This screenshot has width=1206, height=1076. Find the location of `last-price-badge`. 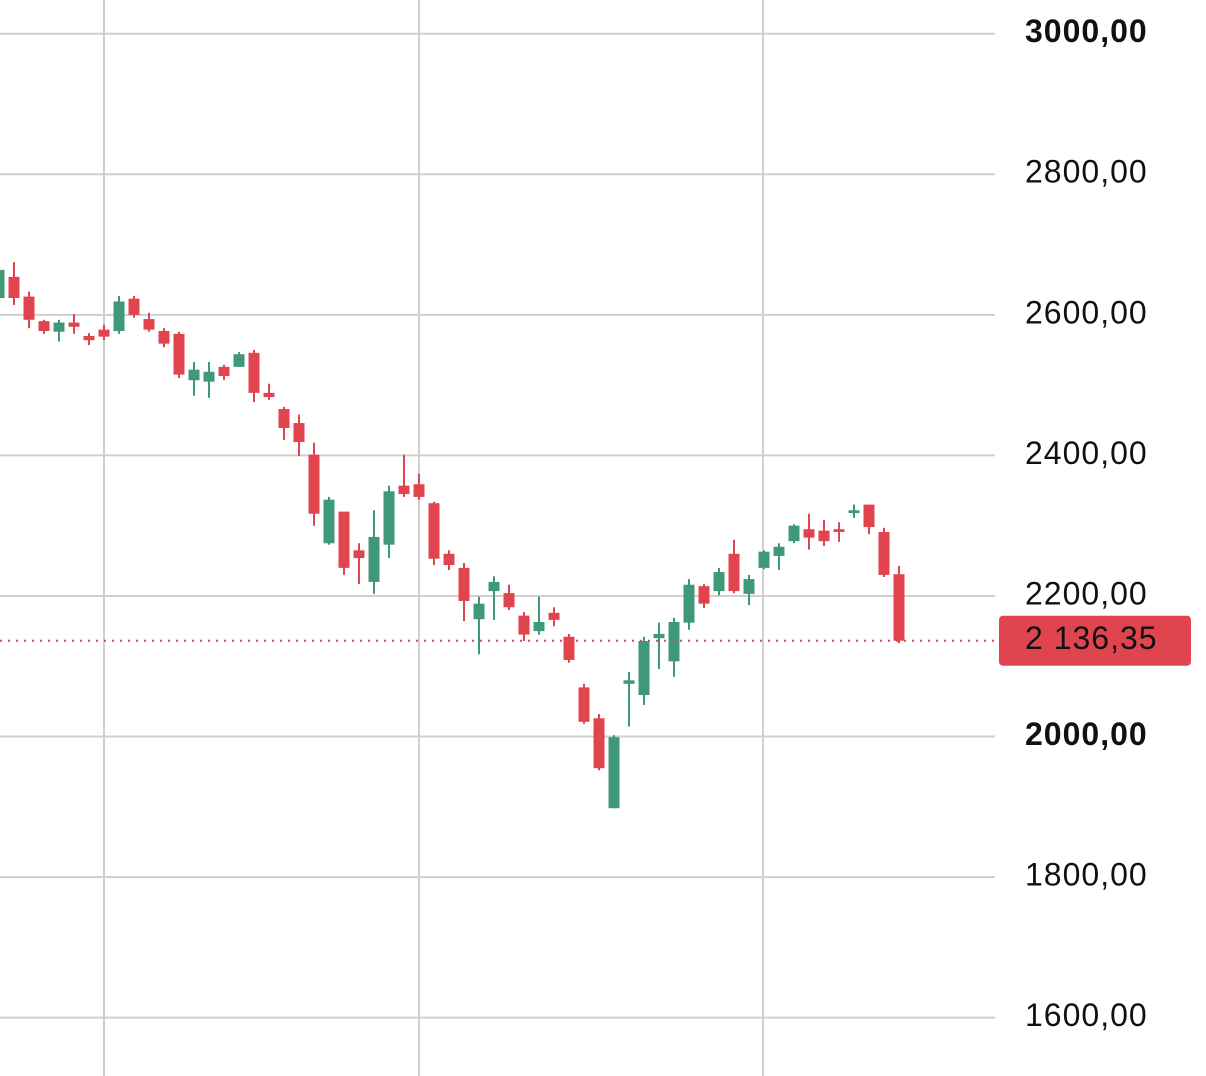

last-price-badge is located at coordinates (1095, 640).